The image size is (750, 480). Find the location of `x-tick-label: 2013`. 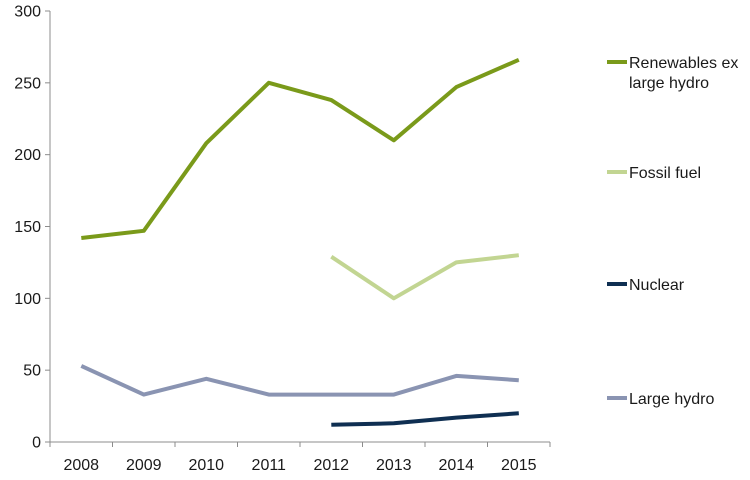

x-tick-label: 2013 is located at coordinates (394, 465).